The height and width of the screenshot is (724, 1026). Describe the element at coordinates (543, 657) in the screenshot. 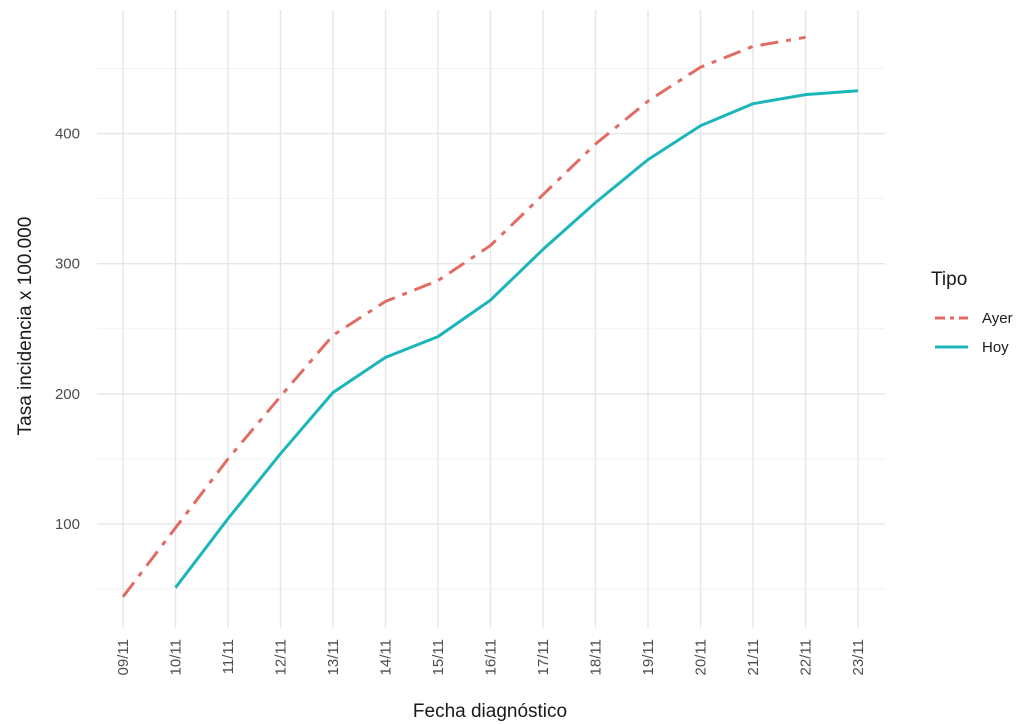

I see `x-tick-label: 17/11` at that location.